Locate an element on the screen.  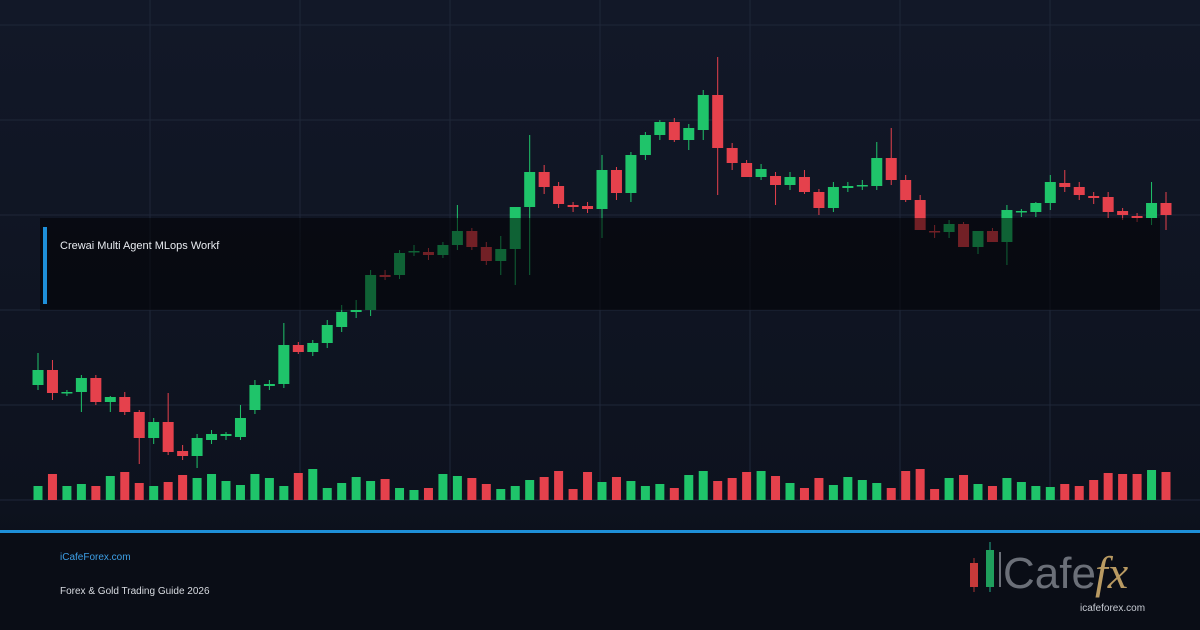
accent-bar is located at coordinates (45, 265).